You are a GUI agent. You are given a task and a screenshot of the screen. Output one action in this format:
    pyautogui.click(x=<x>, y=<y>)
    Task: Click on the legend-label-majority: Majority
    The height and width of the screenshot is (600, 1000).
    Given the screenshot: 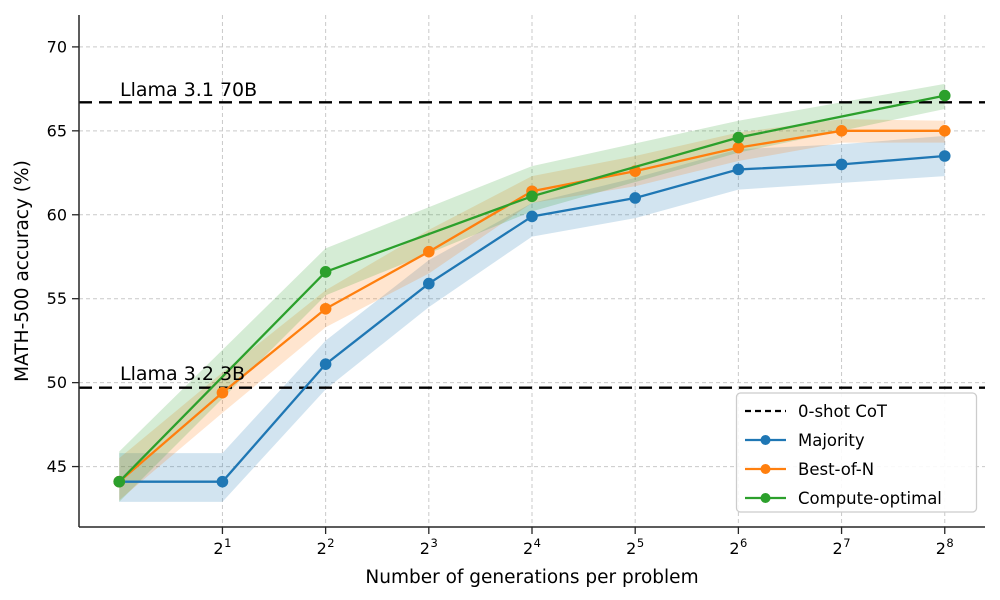 What is the action you would take?
    pyautogui.click(x=831, y=440)
    